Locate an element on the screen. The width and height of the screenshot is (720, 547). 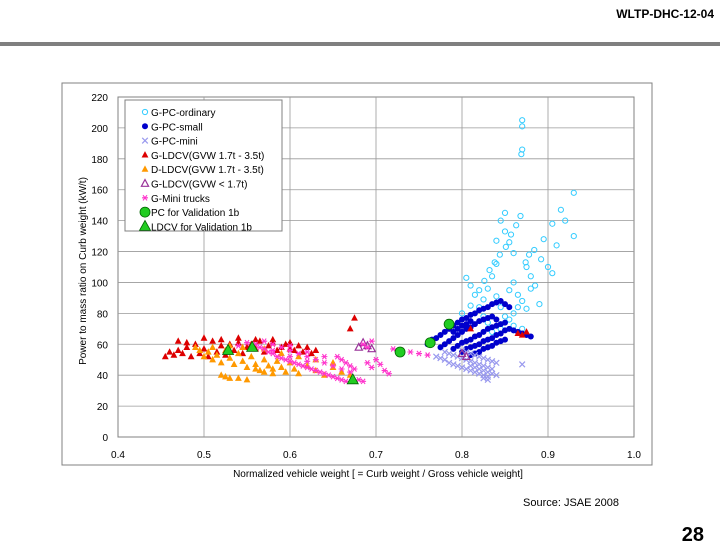
legend-entry: LDCV for Validation 1b is located at coordinates (201, 227).